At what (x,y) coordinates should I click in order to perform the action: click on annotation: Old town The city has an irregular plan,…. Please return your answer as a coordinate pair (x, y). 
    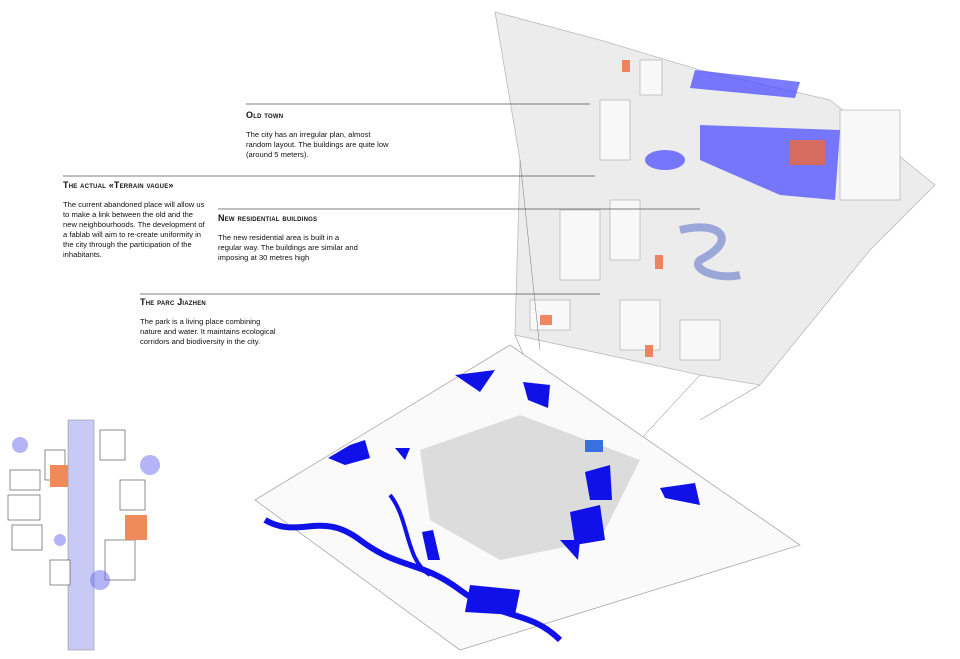
    Looking at the image, I should click on (321, 135).